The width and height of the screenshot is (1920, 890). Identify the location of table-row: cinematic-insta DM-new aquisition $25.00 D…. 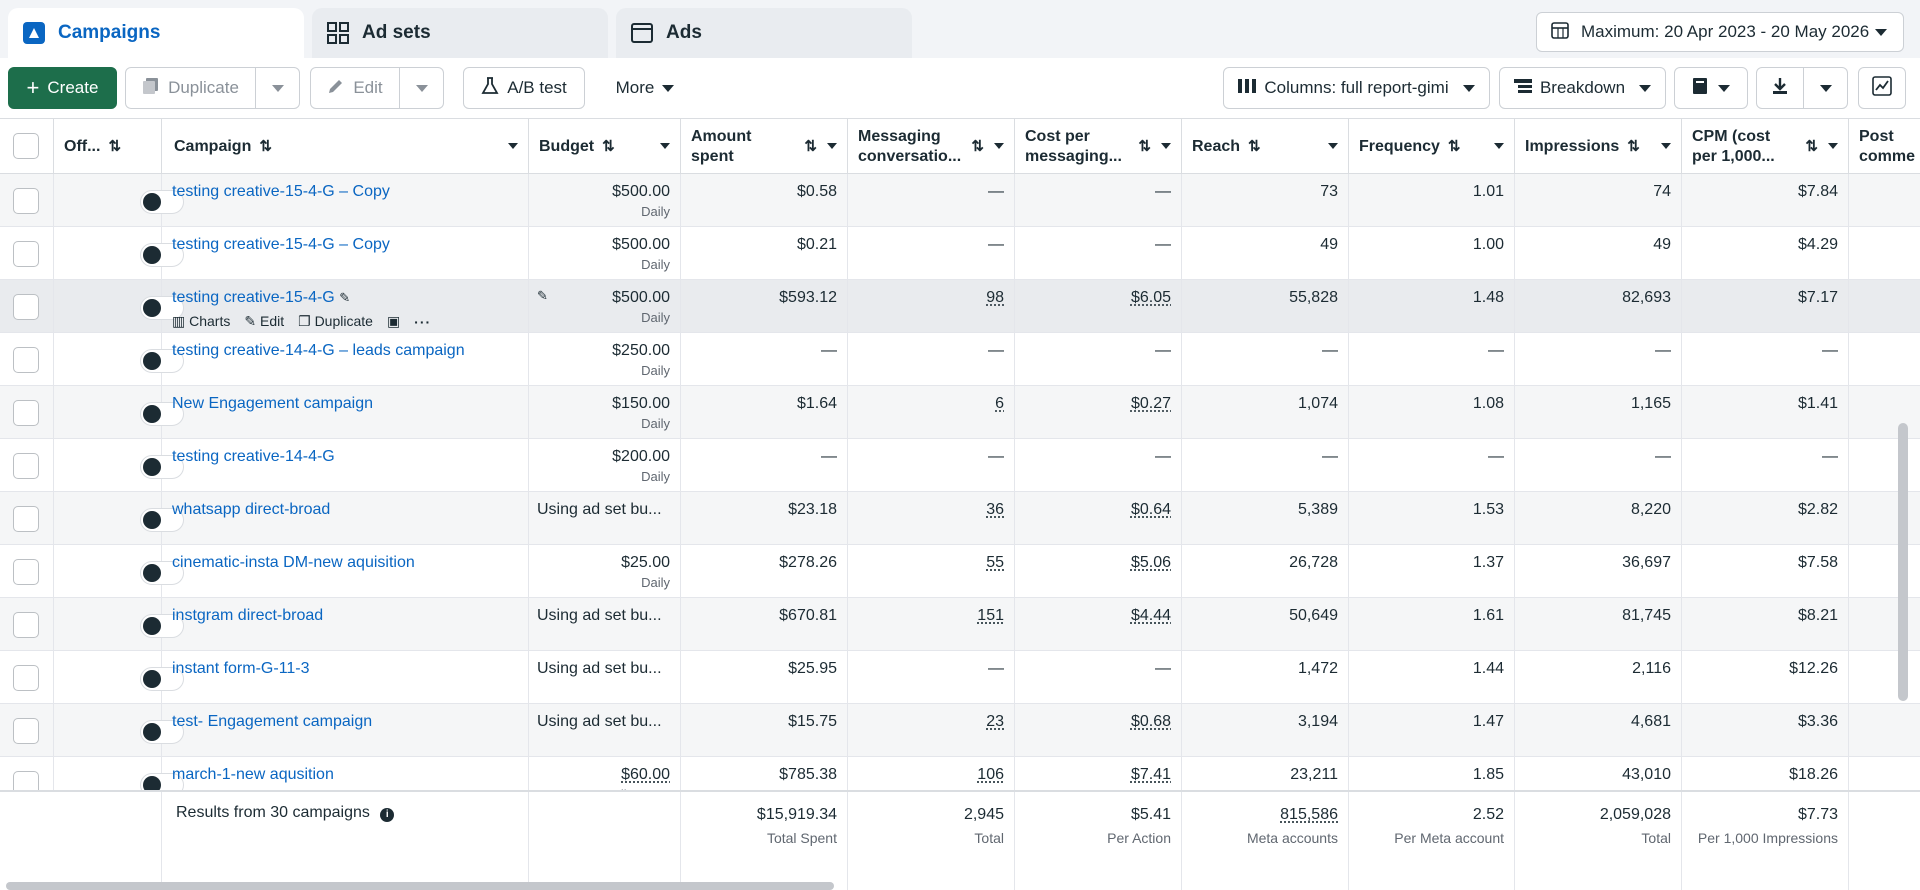
(960, 571).